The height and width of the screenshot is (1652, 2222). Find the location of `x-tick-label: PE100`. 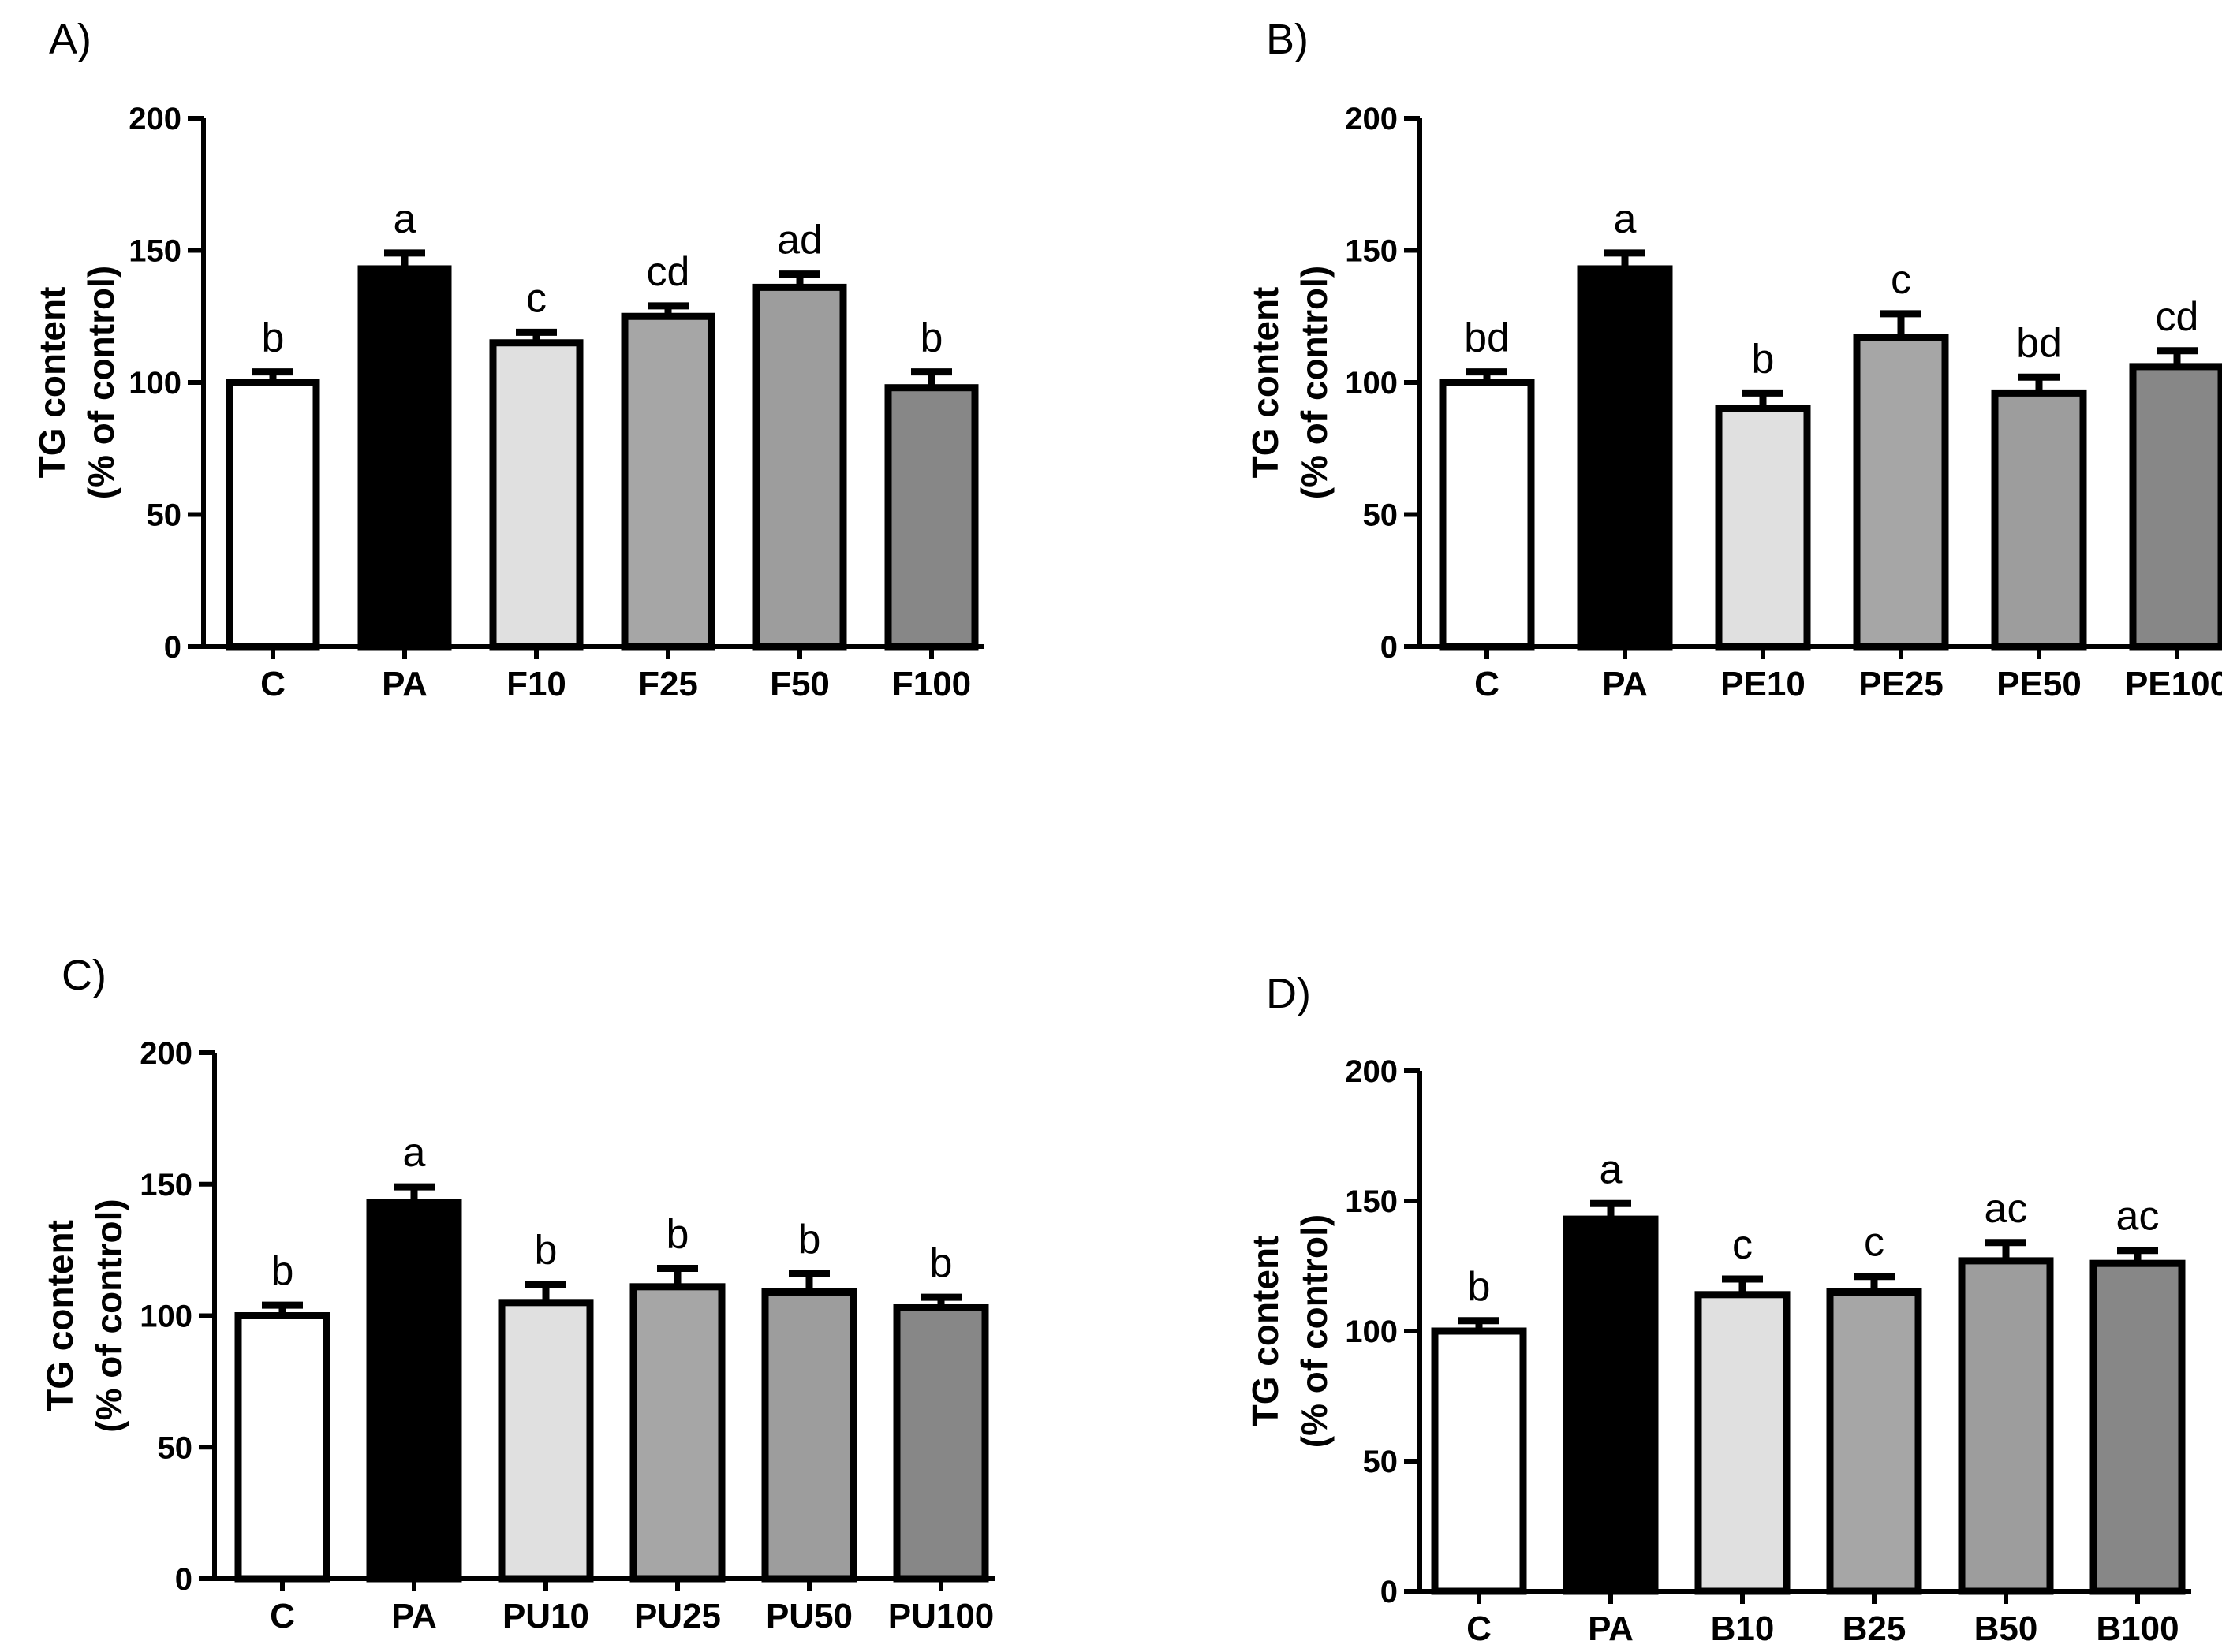

x-tick-label: PE100 is located at coordinates (2173, 684).